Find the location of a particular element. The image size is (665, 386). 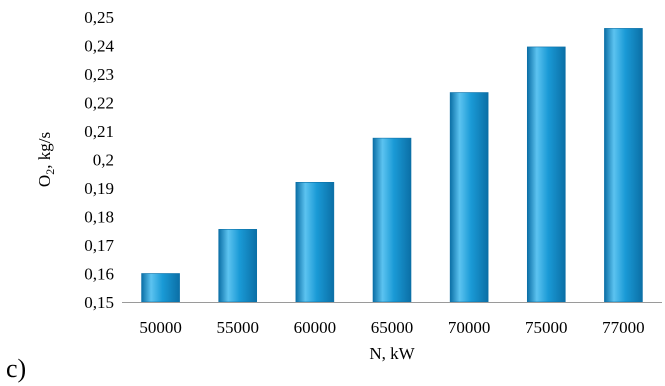

x-tick-label: 65000 is located at coordinates (392, 327).